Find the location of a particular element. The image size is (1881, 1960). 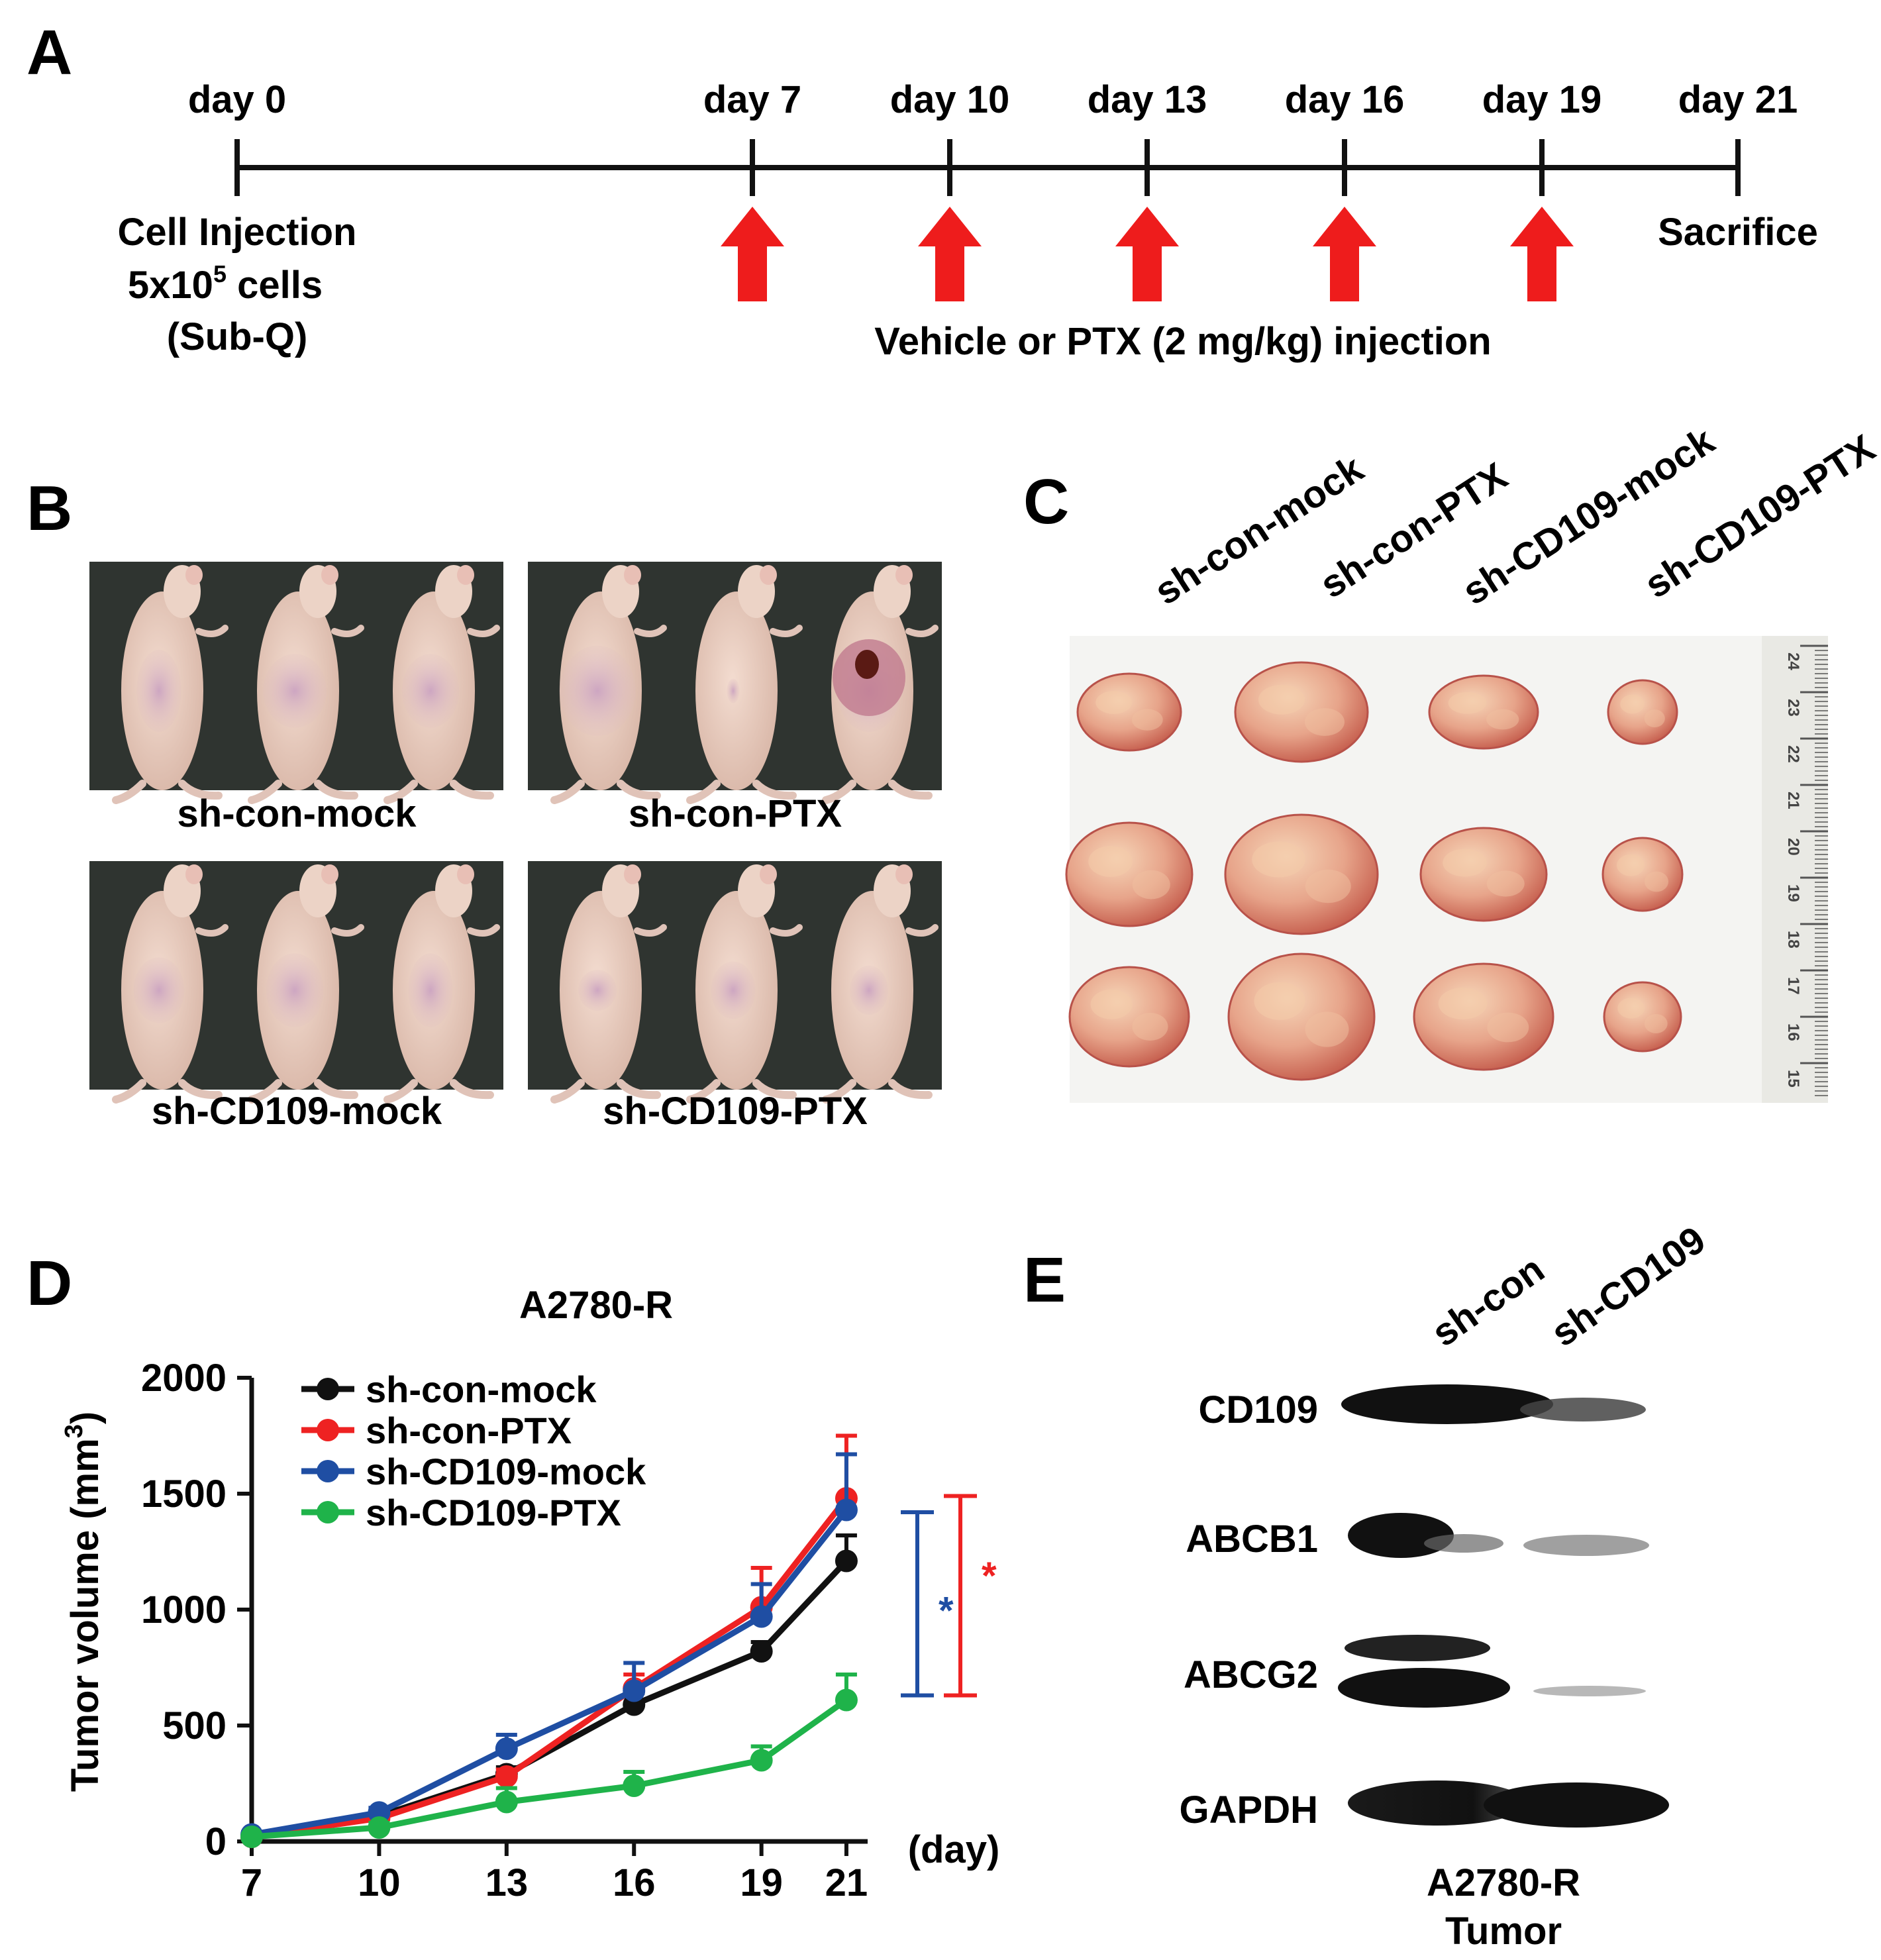

panel-label-b: B is located at coordinates (49, 508).